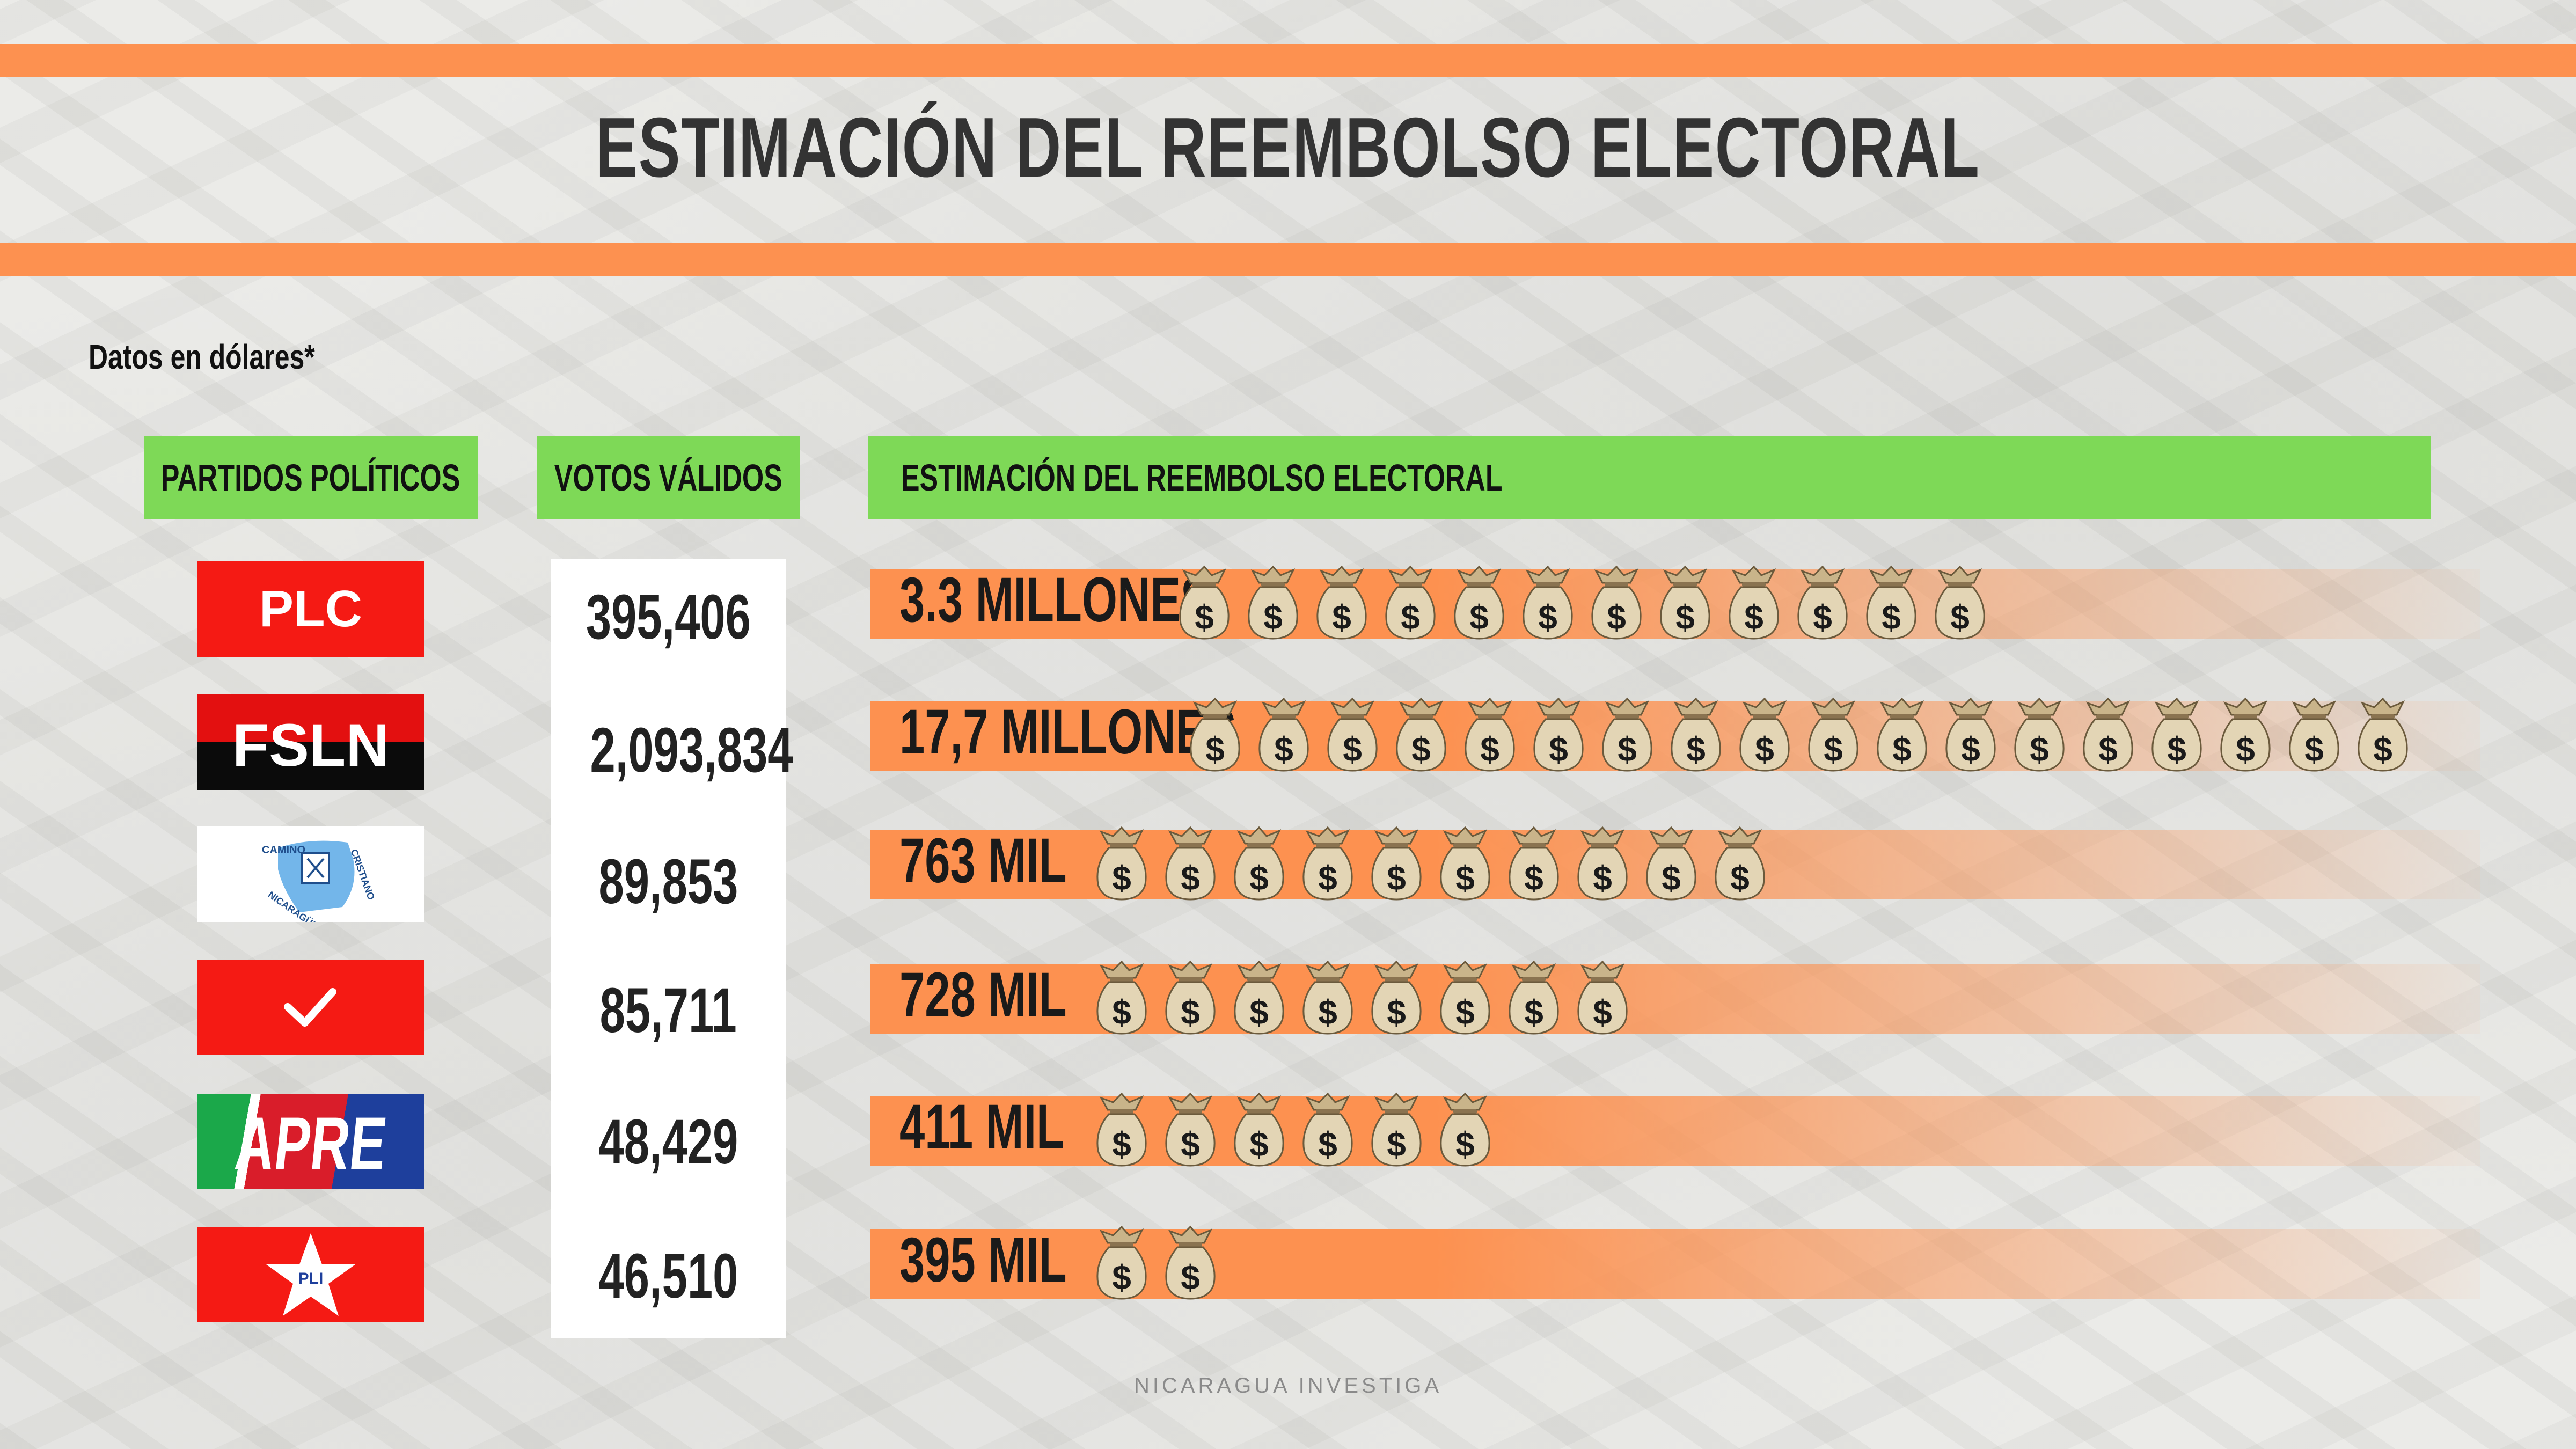 The image size is (2576, 1449). What do you see at coordinates (1055, 600) in the screenshot?
I see `reimbursement-amount: 3.3 MILLONES` at bounding box center [1055, 600].